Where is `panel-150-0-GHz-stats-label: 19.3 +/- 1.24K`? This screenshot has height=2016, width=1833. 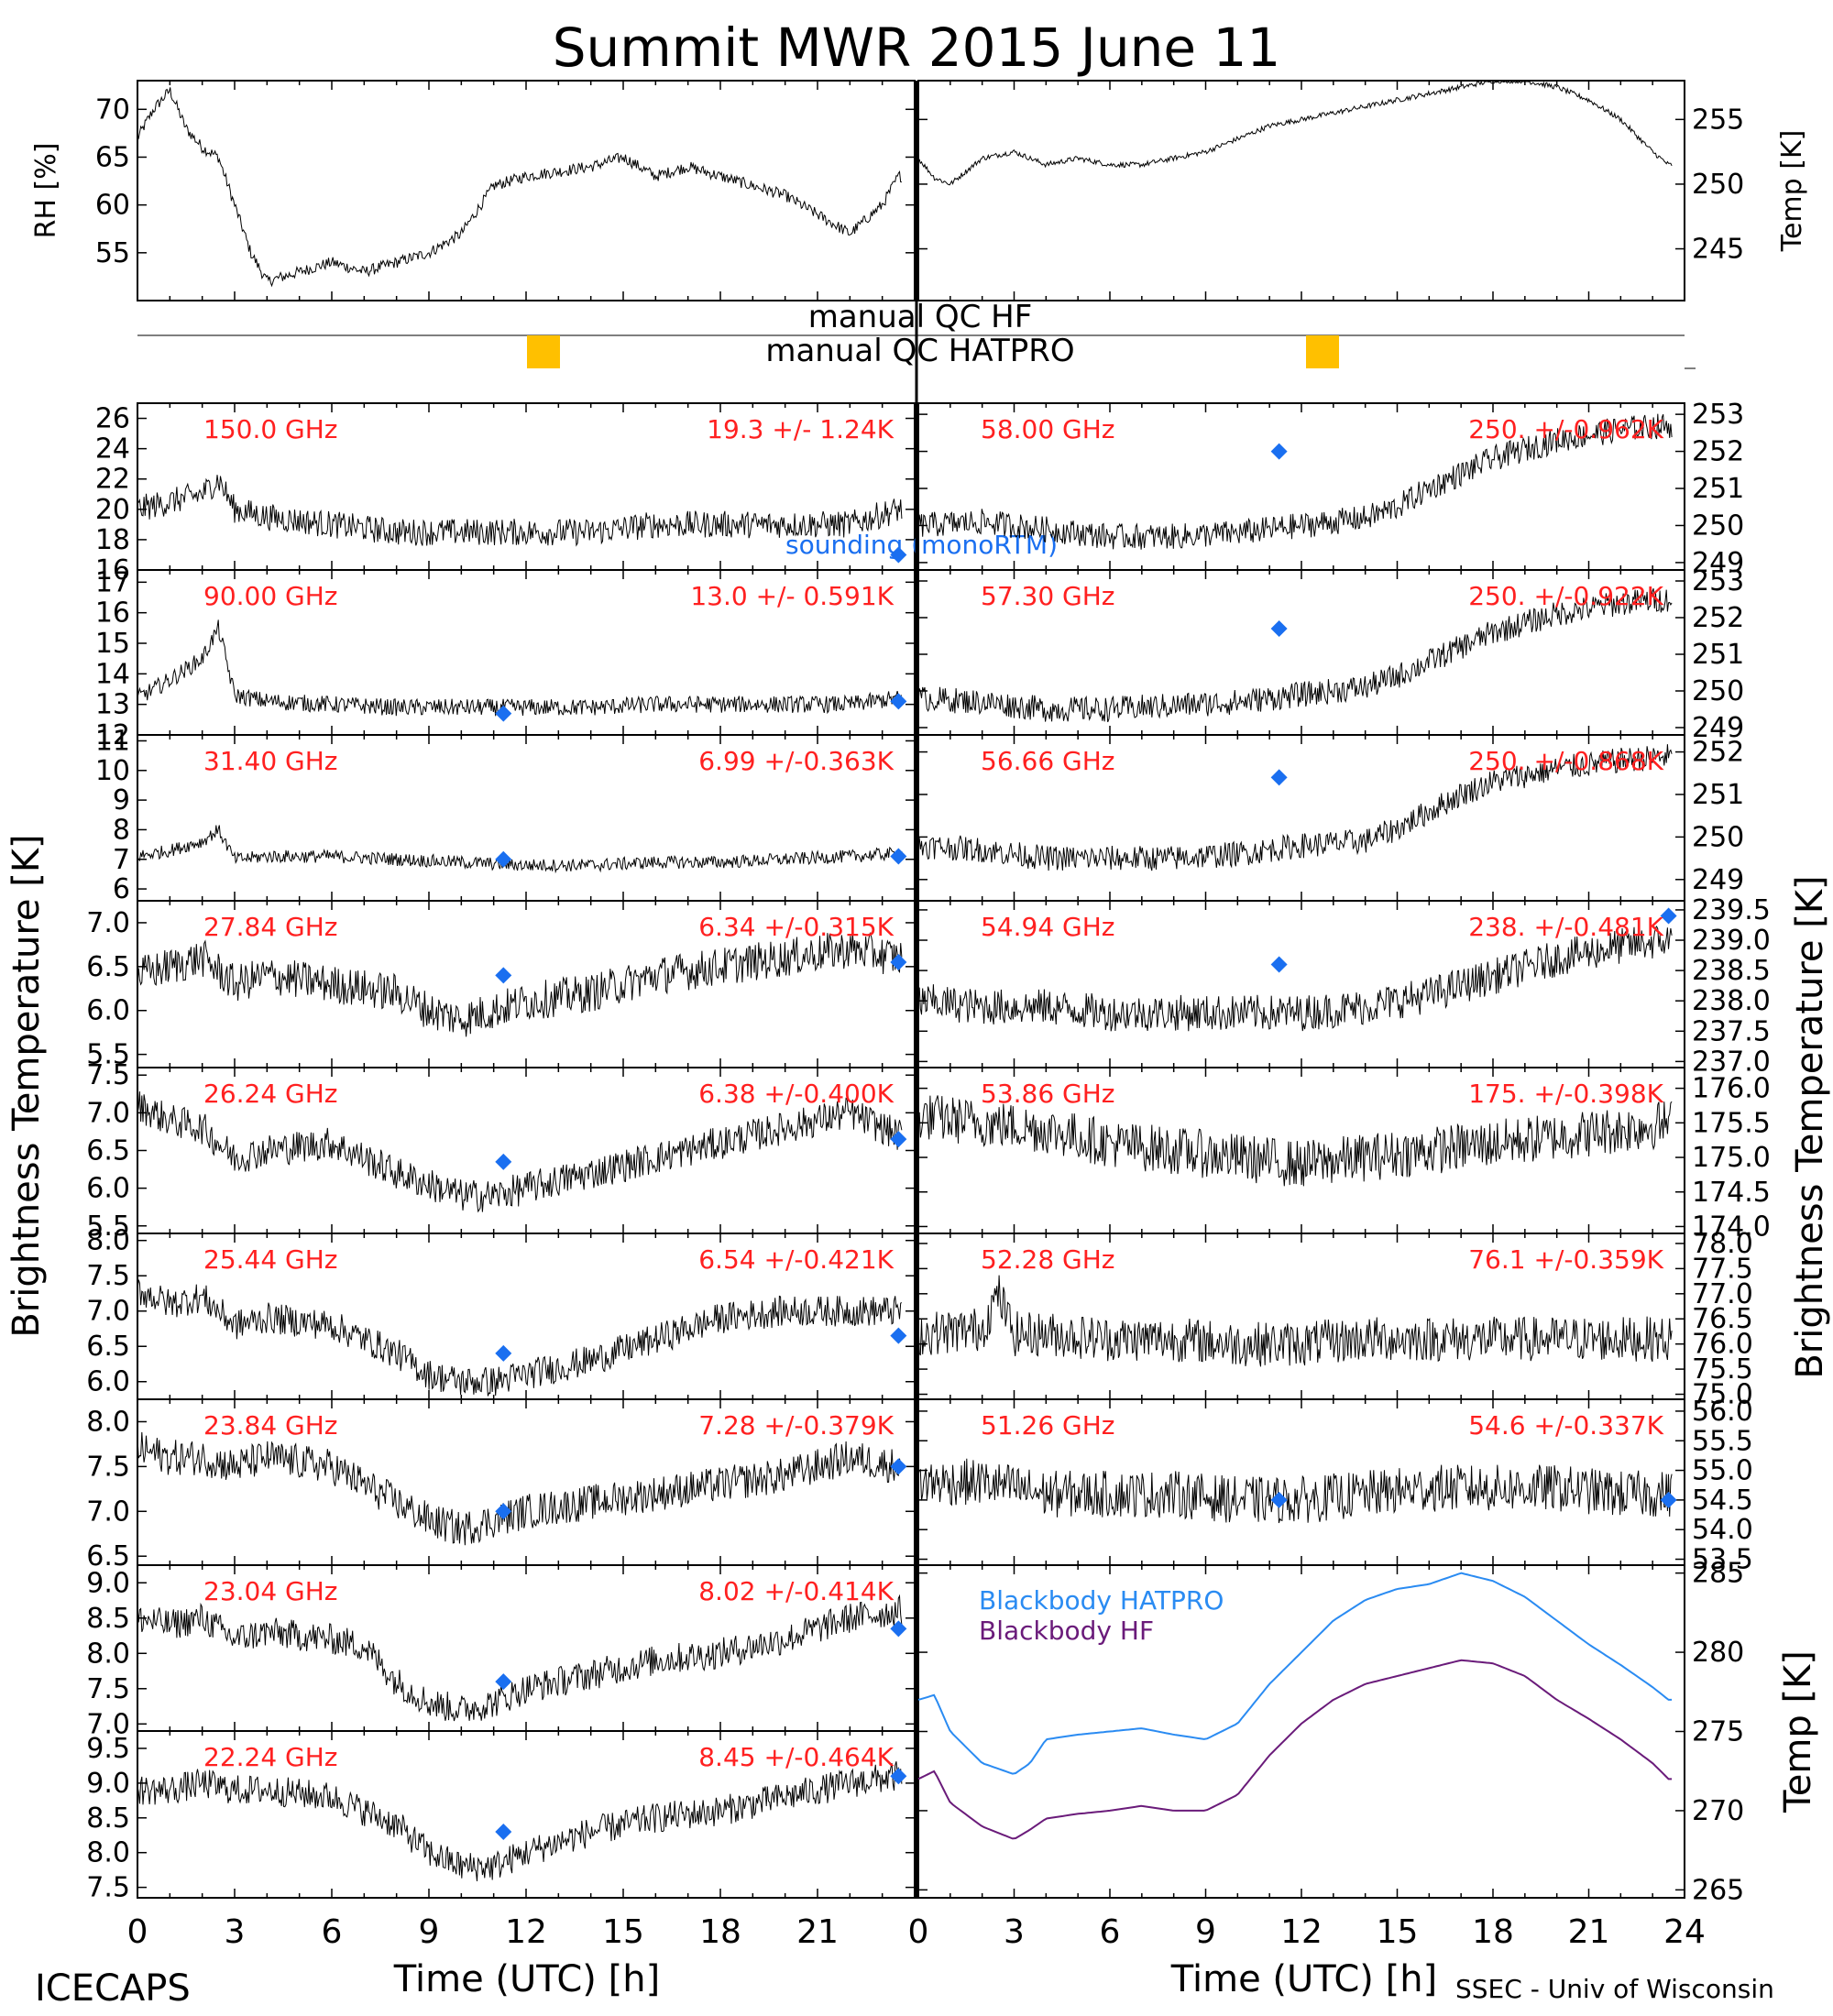 panel-150-0-GHz-stats-label: 19.3 +/- 1.24K is located at coordinates (800, 429).